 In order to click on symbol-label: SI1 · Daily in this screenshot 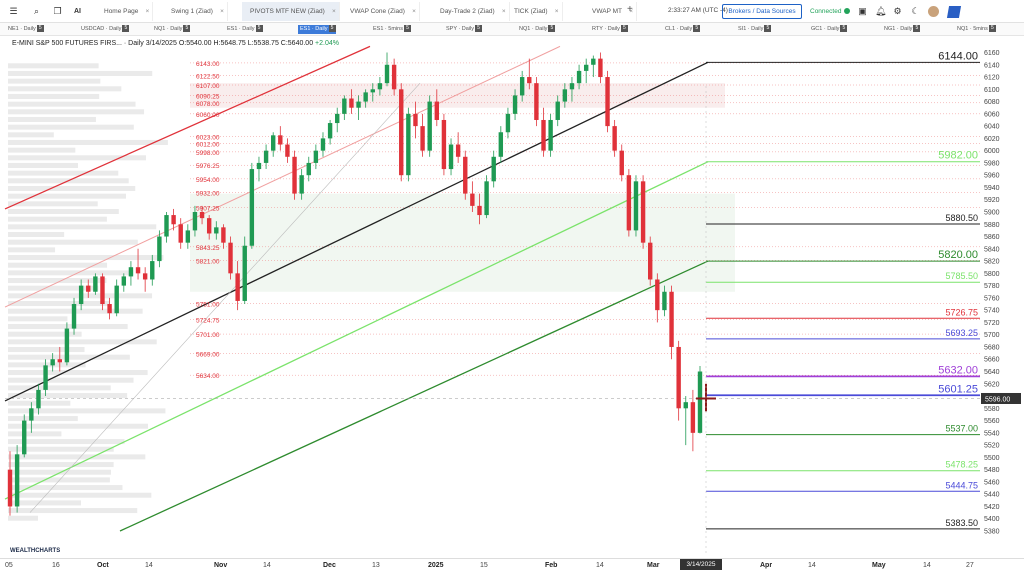, I will do `click(751, 29)`.